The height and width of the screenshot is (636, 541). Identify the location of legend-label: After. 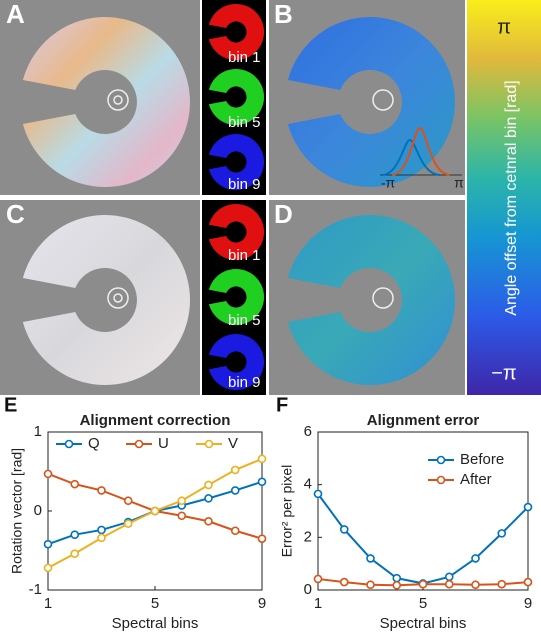
(476, 479).